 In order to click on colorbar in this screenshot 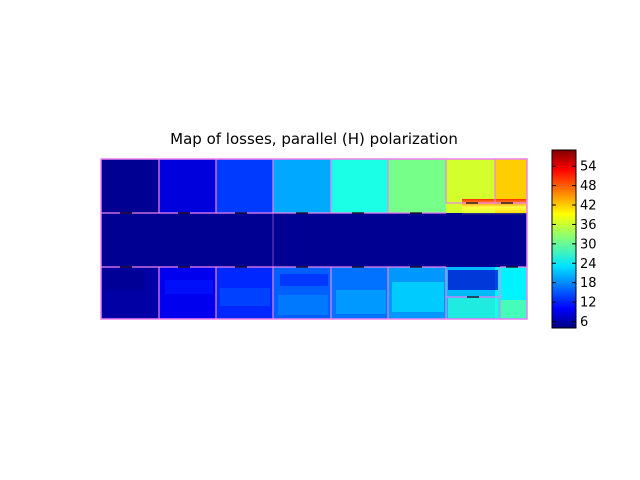, I will do `click(564, 239)`.